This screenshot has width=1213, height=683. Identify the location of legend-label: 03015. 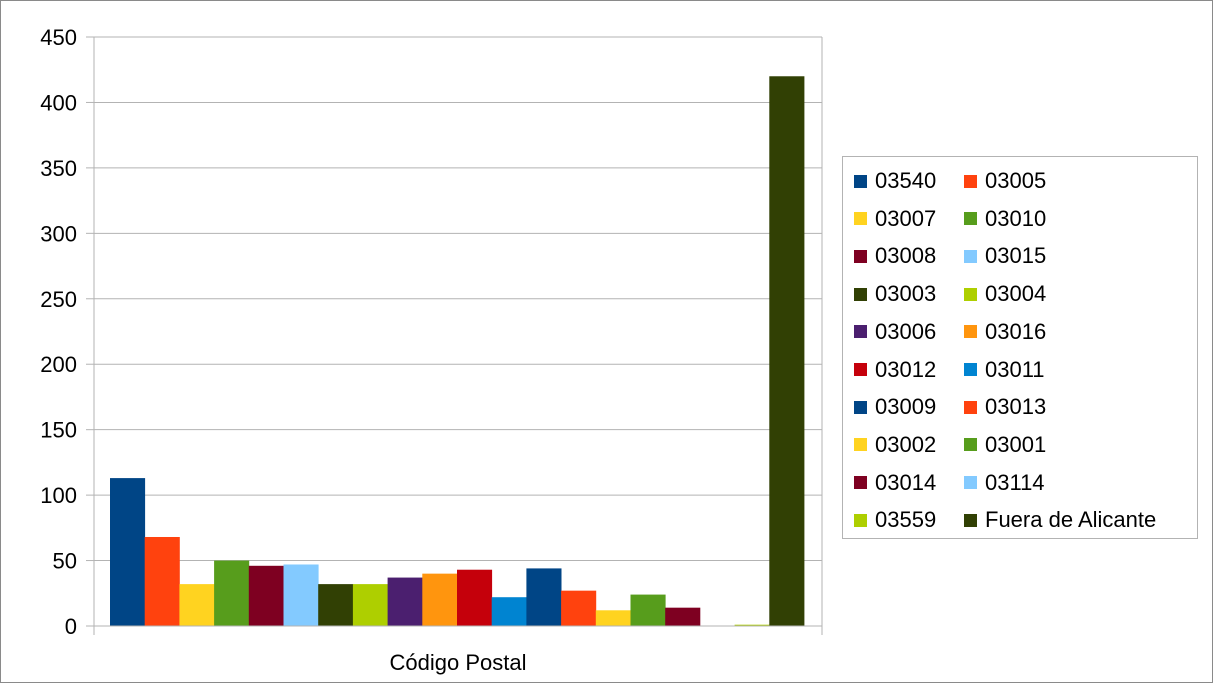
(1016, 256).